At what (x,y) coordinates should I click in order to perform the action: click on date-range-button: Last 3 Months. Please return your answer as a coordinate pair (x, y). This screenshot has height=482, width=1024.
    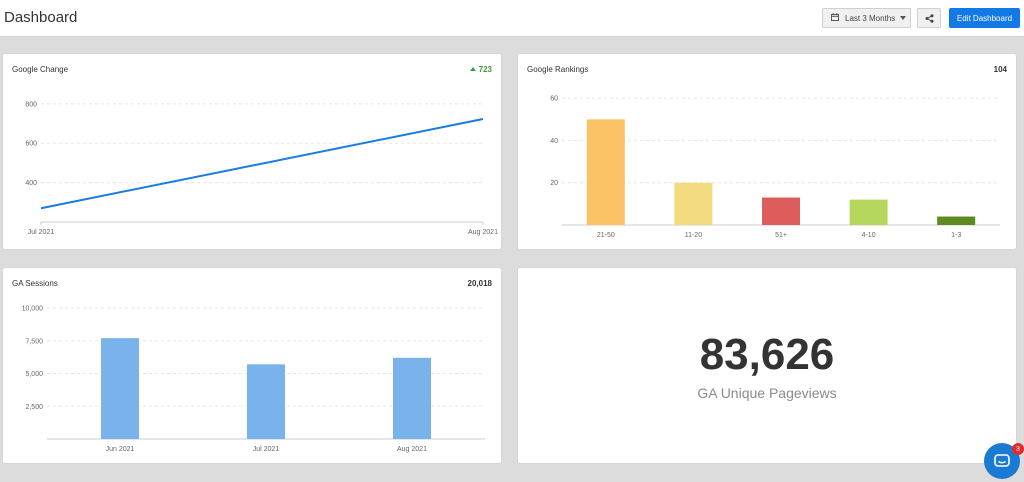
    Looking at the image, I should click on (866, 18).